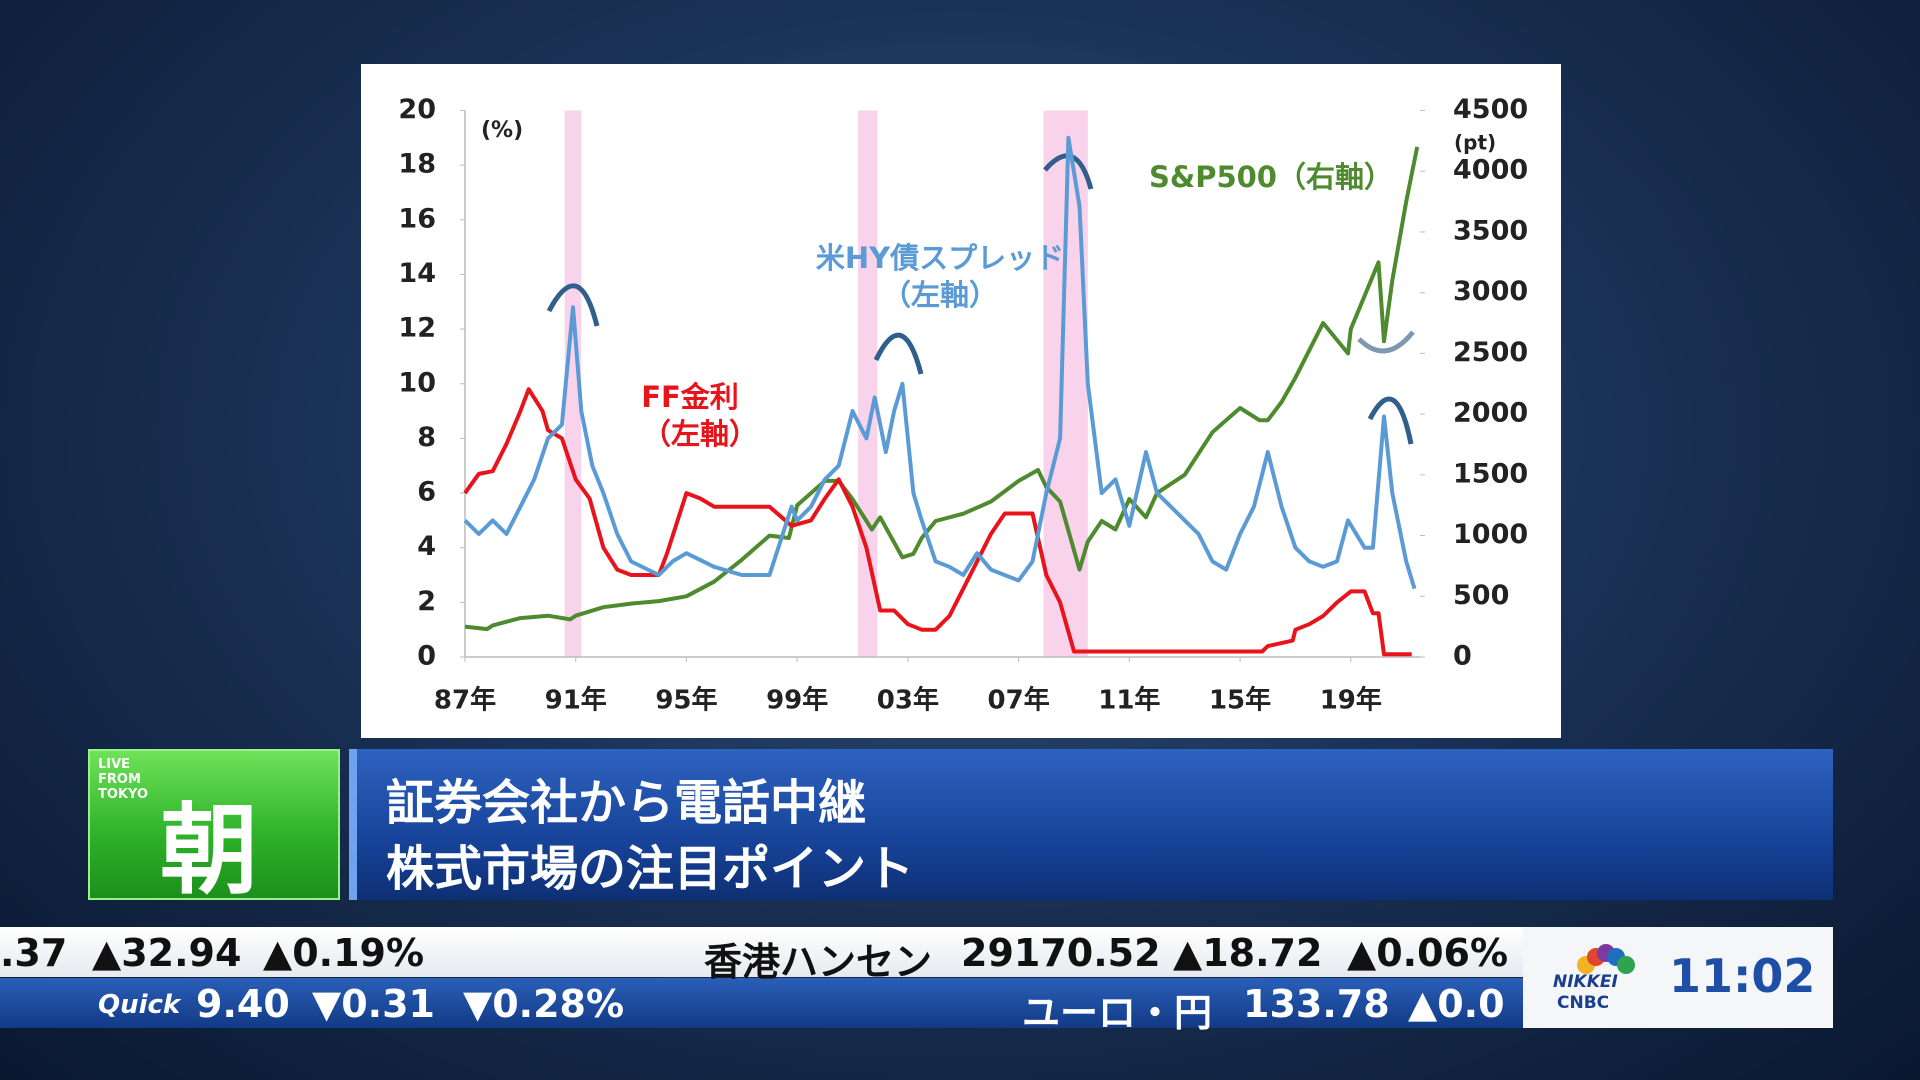 The height and width of the screenshot is (1080, 1920). I want to click on x-tick-label: 91年, so click(576, 700).